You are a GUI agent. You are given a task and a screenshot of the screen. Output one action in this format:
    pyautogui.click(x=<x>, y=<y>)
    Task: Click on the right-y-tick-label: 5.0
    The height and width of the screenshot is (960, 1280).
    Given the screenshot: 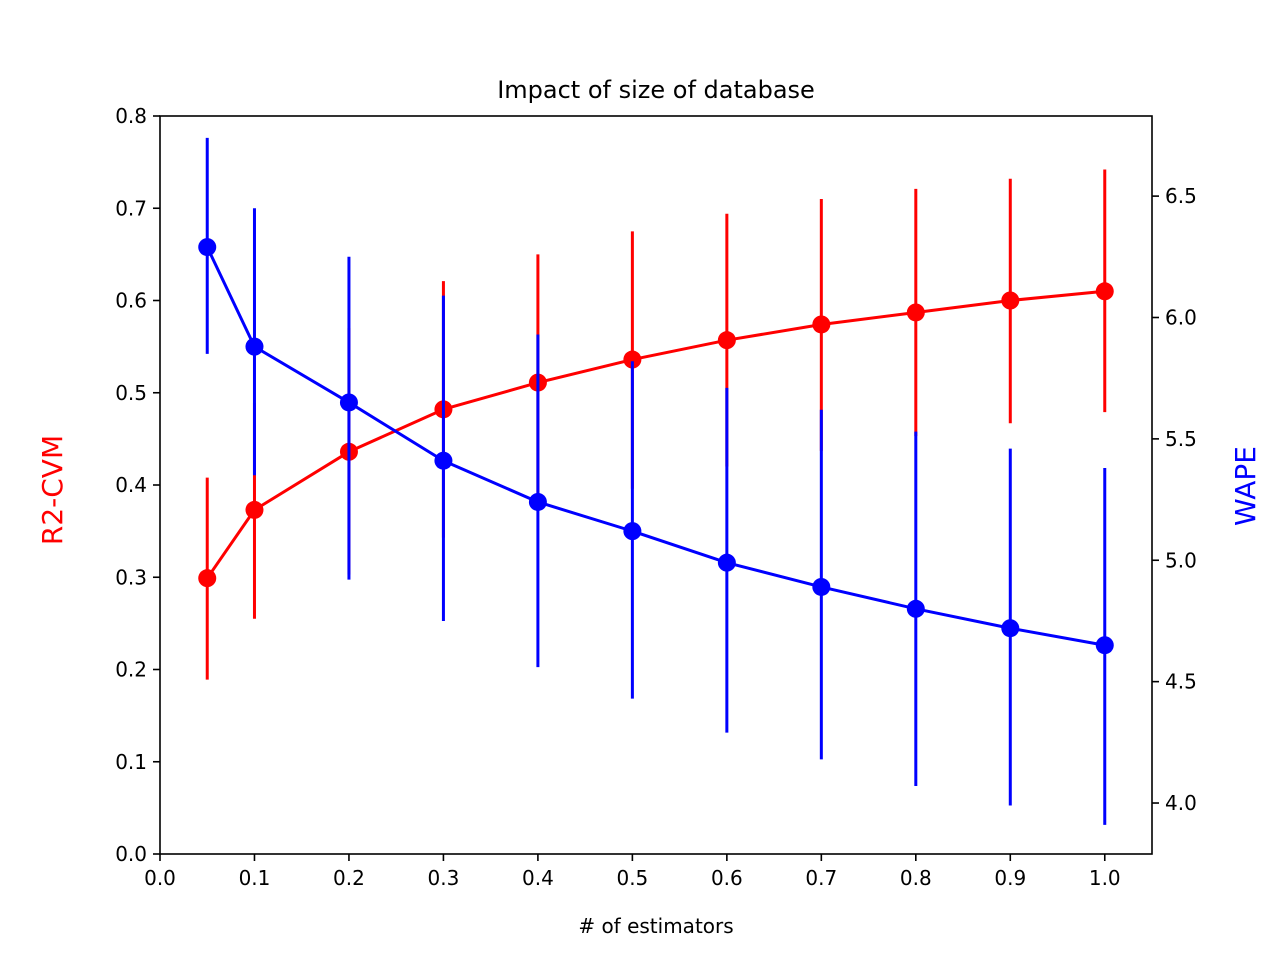 What is the action you would take?
    pyautogui.click(x=1181, y=560)
    